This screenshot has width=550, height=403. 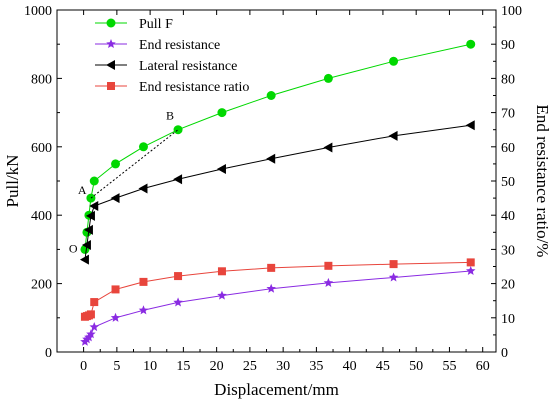 What do you see at coordinates (511, 11) in the screenshot?
I see `y2-tick-label: 100` at bounding box center [511, 11].